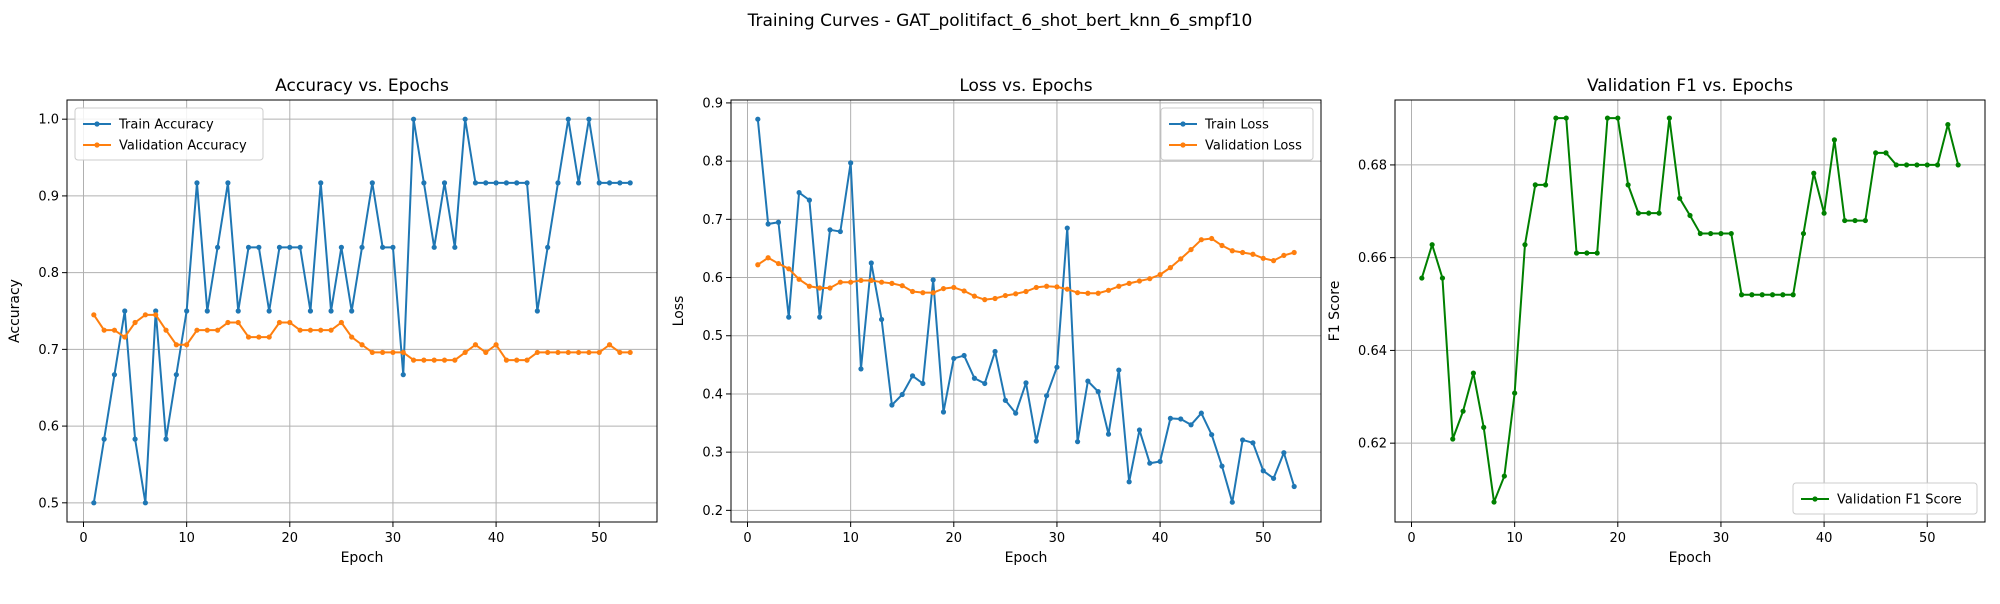  I want to click on y-axis-label: F1 Score, so click(1335, 311).